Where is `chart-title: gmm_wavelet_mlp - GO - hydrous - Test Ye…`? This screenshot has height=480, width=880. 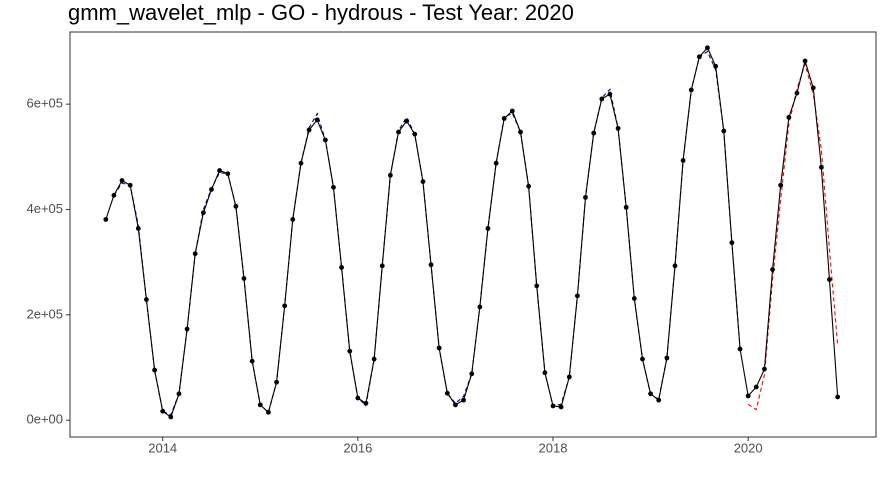 chart-title: gmm_wavelet_mlp - GO - hydrous - Test Ye… is located at coordinates (321, 12).